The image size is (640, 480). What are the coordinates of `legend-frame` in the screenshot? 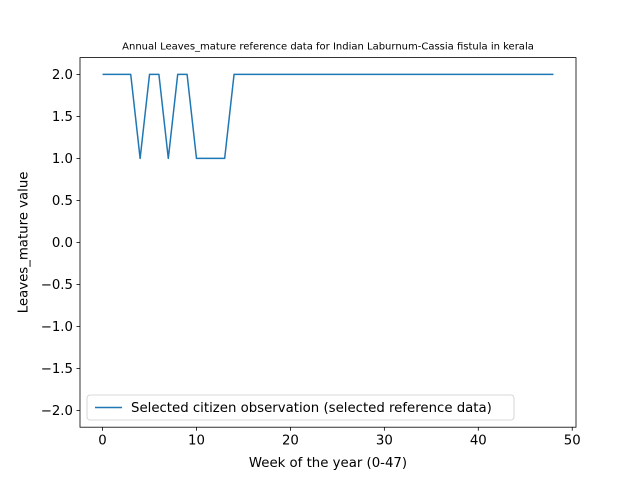 It's located at (300, 407).